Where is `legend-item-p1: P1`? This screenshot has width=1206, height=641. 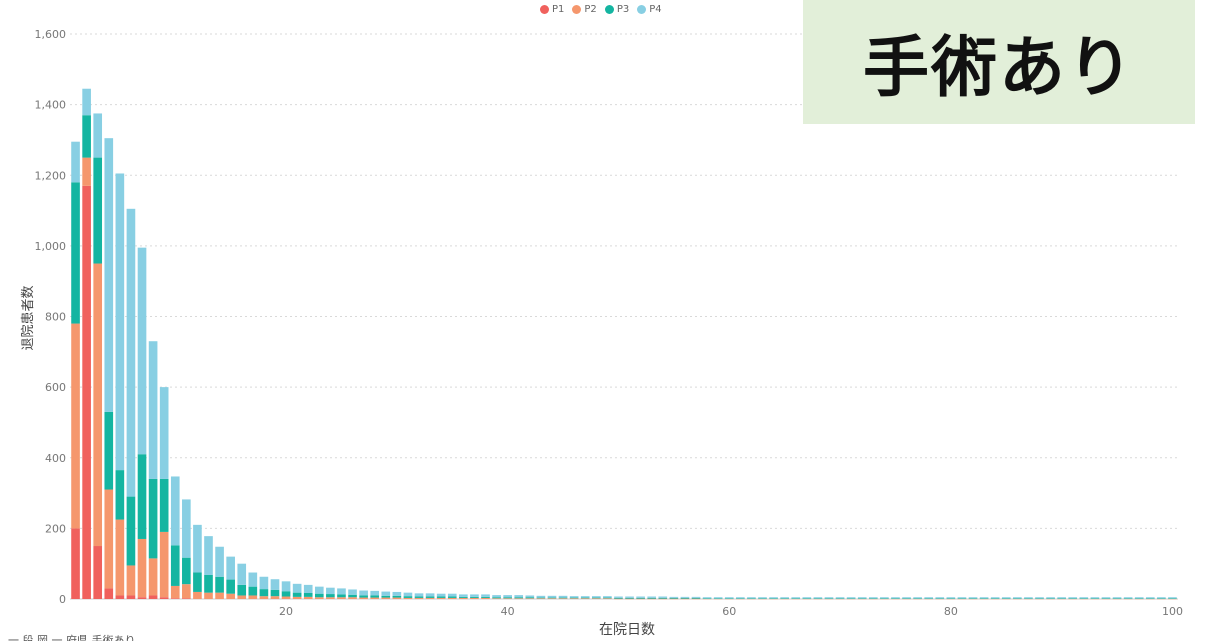
legend-item-p1: P1 is located at coordinates (552, 9).